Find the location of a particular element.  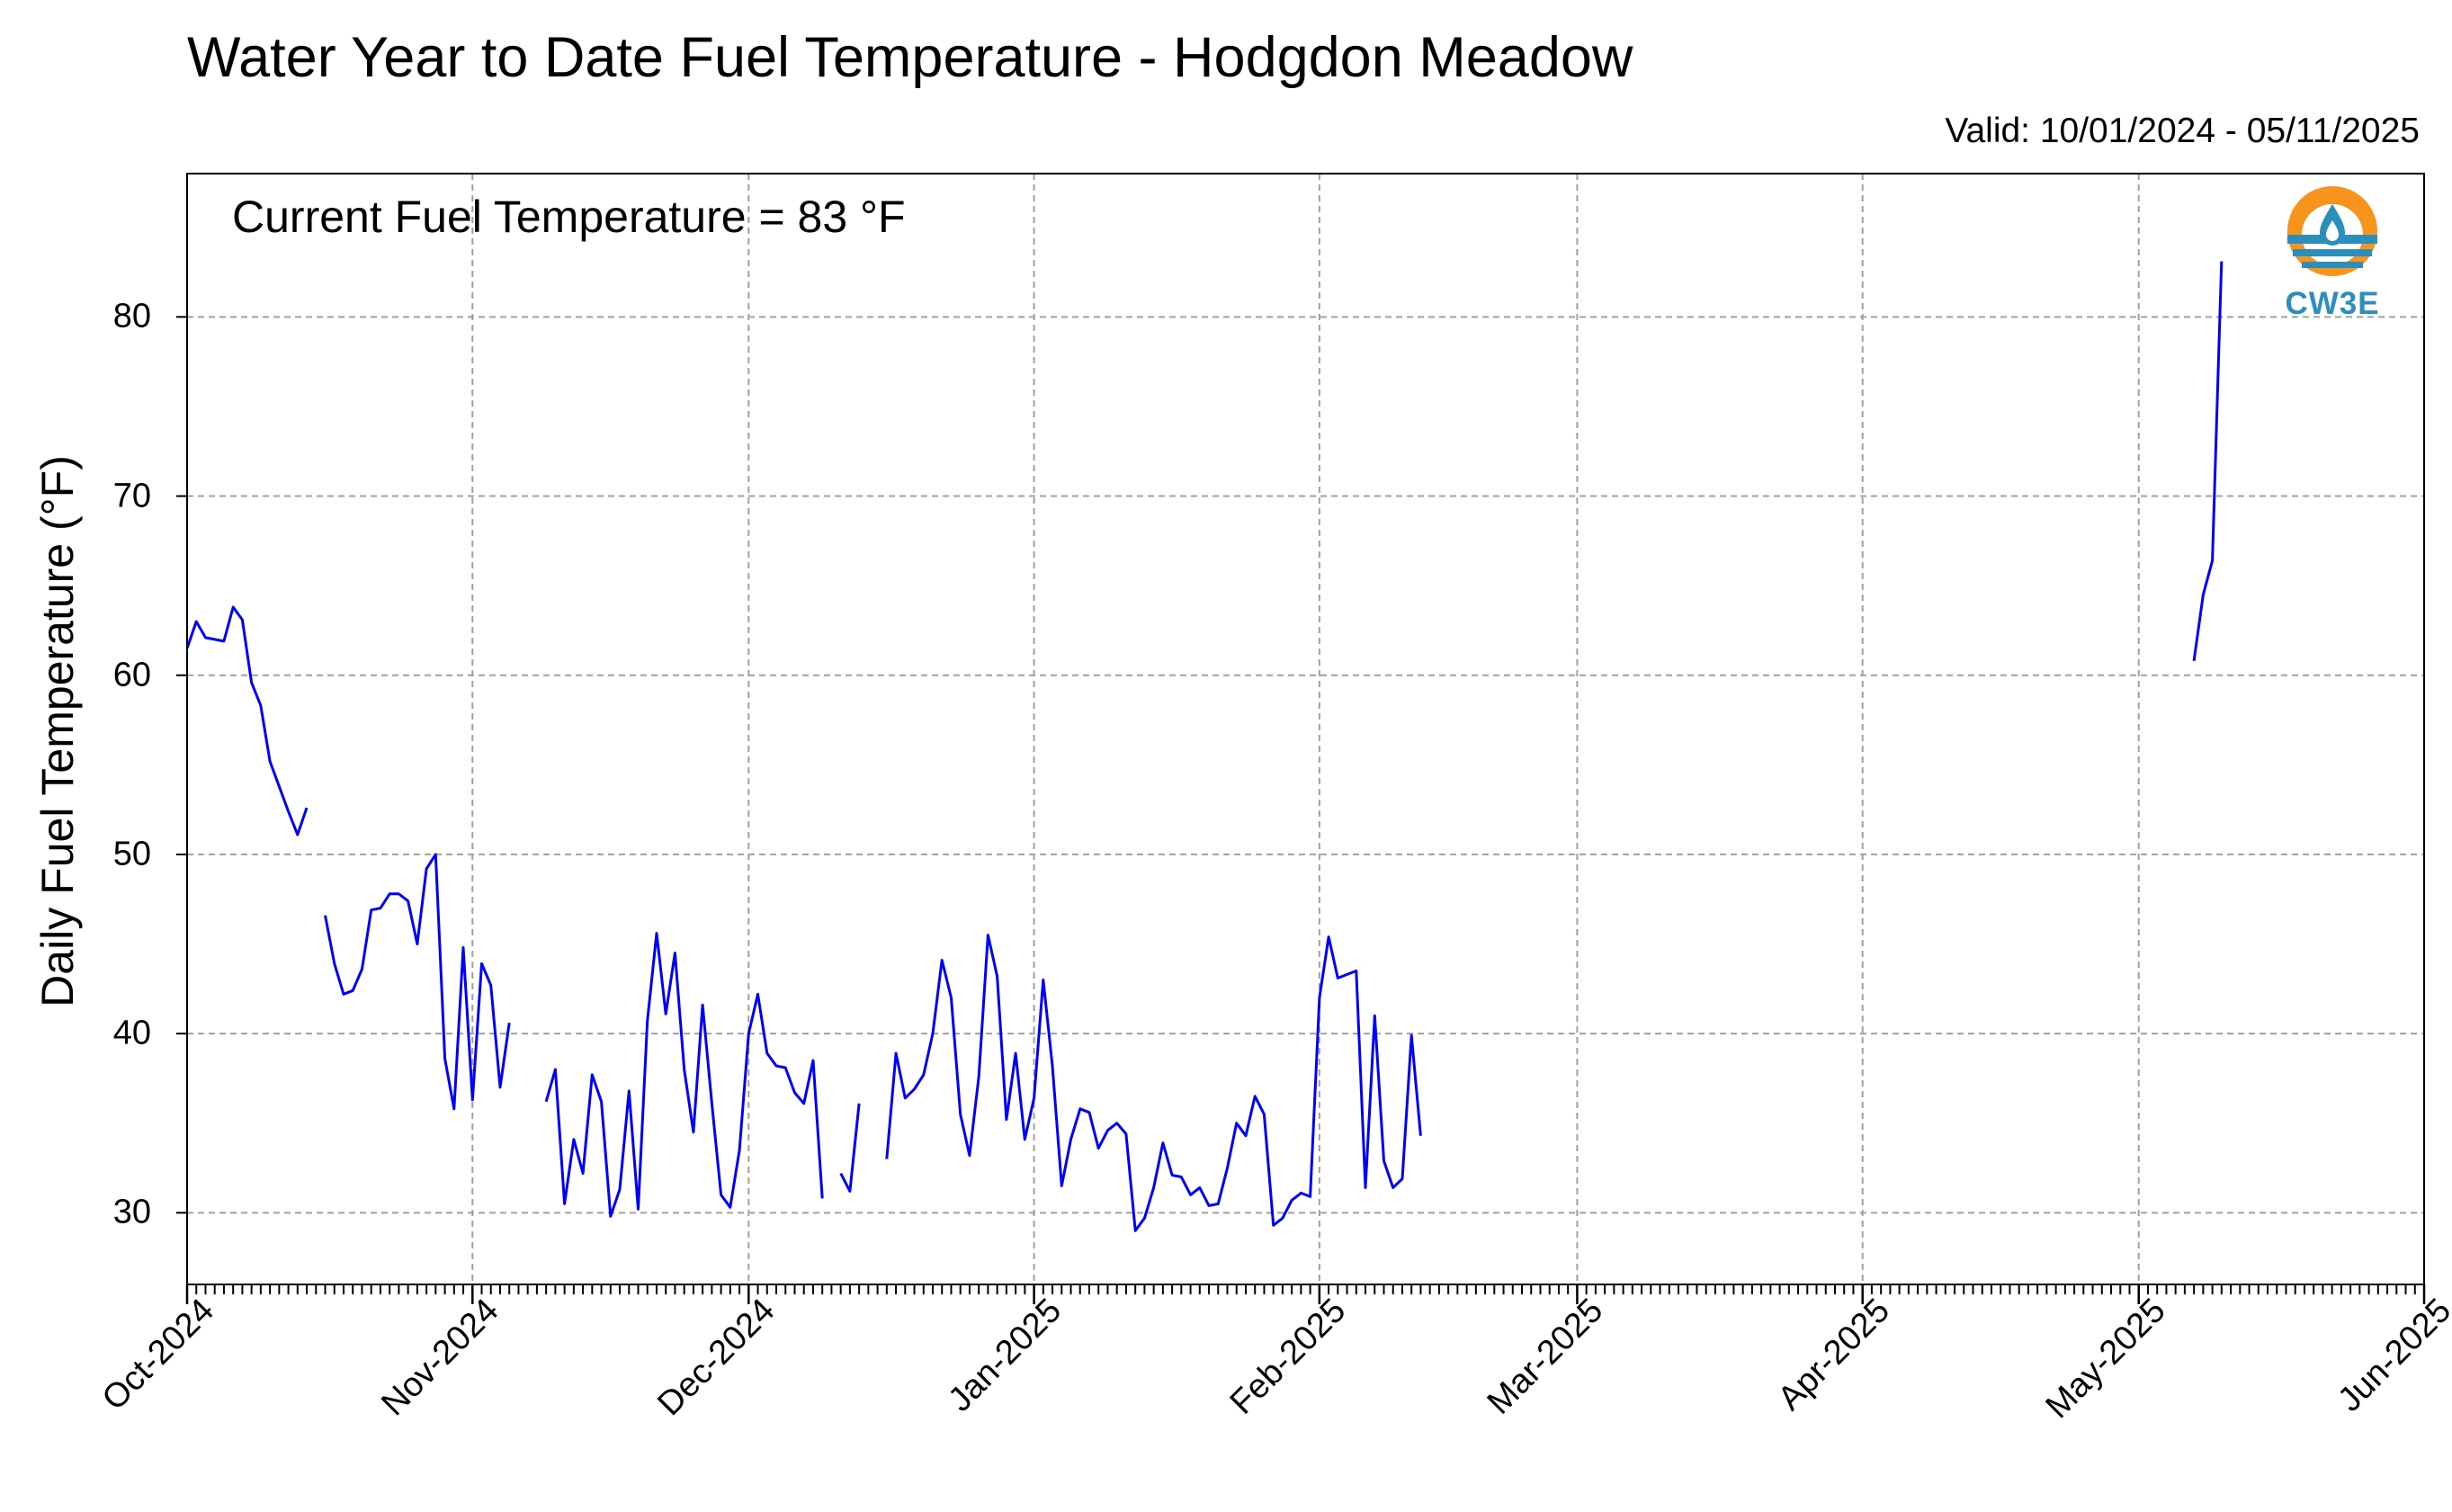

y-tick-label: 60 is located at coordinates (131, 675).